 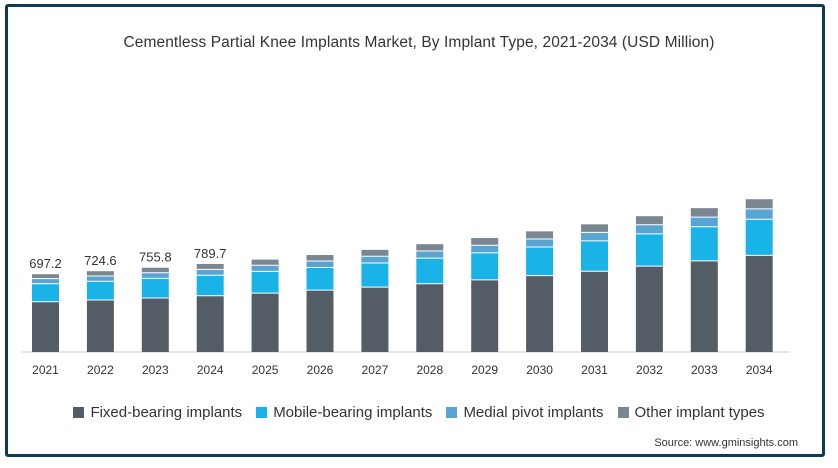 What do you see at coordinates (540, 242) in the screenshot?
I see `bar-segment-medial-pivot-implants-2030` at bounding box center [540, 242].